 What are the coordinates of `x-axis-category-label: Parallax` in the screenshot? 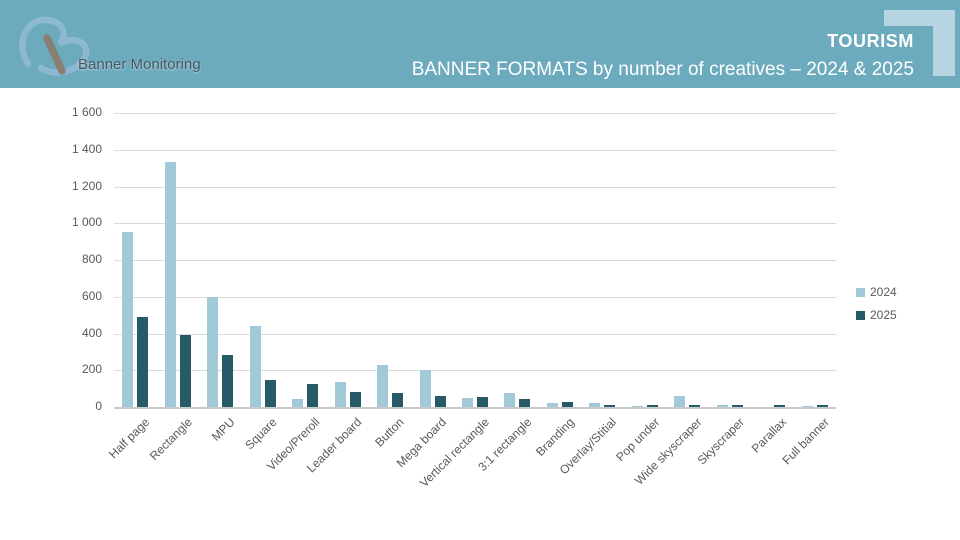 It's located at (769, 435).